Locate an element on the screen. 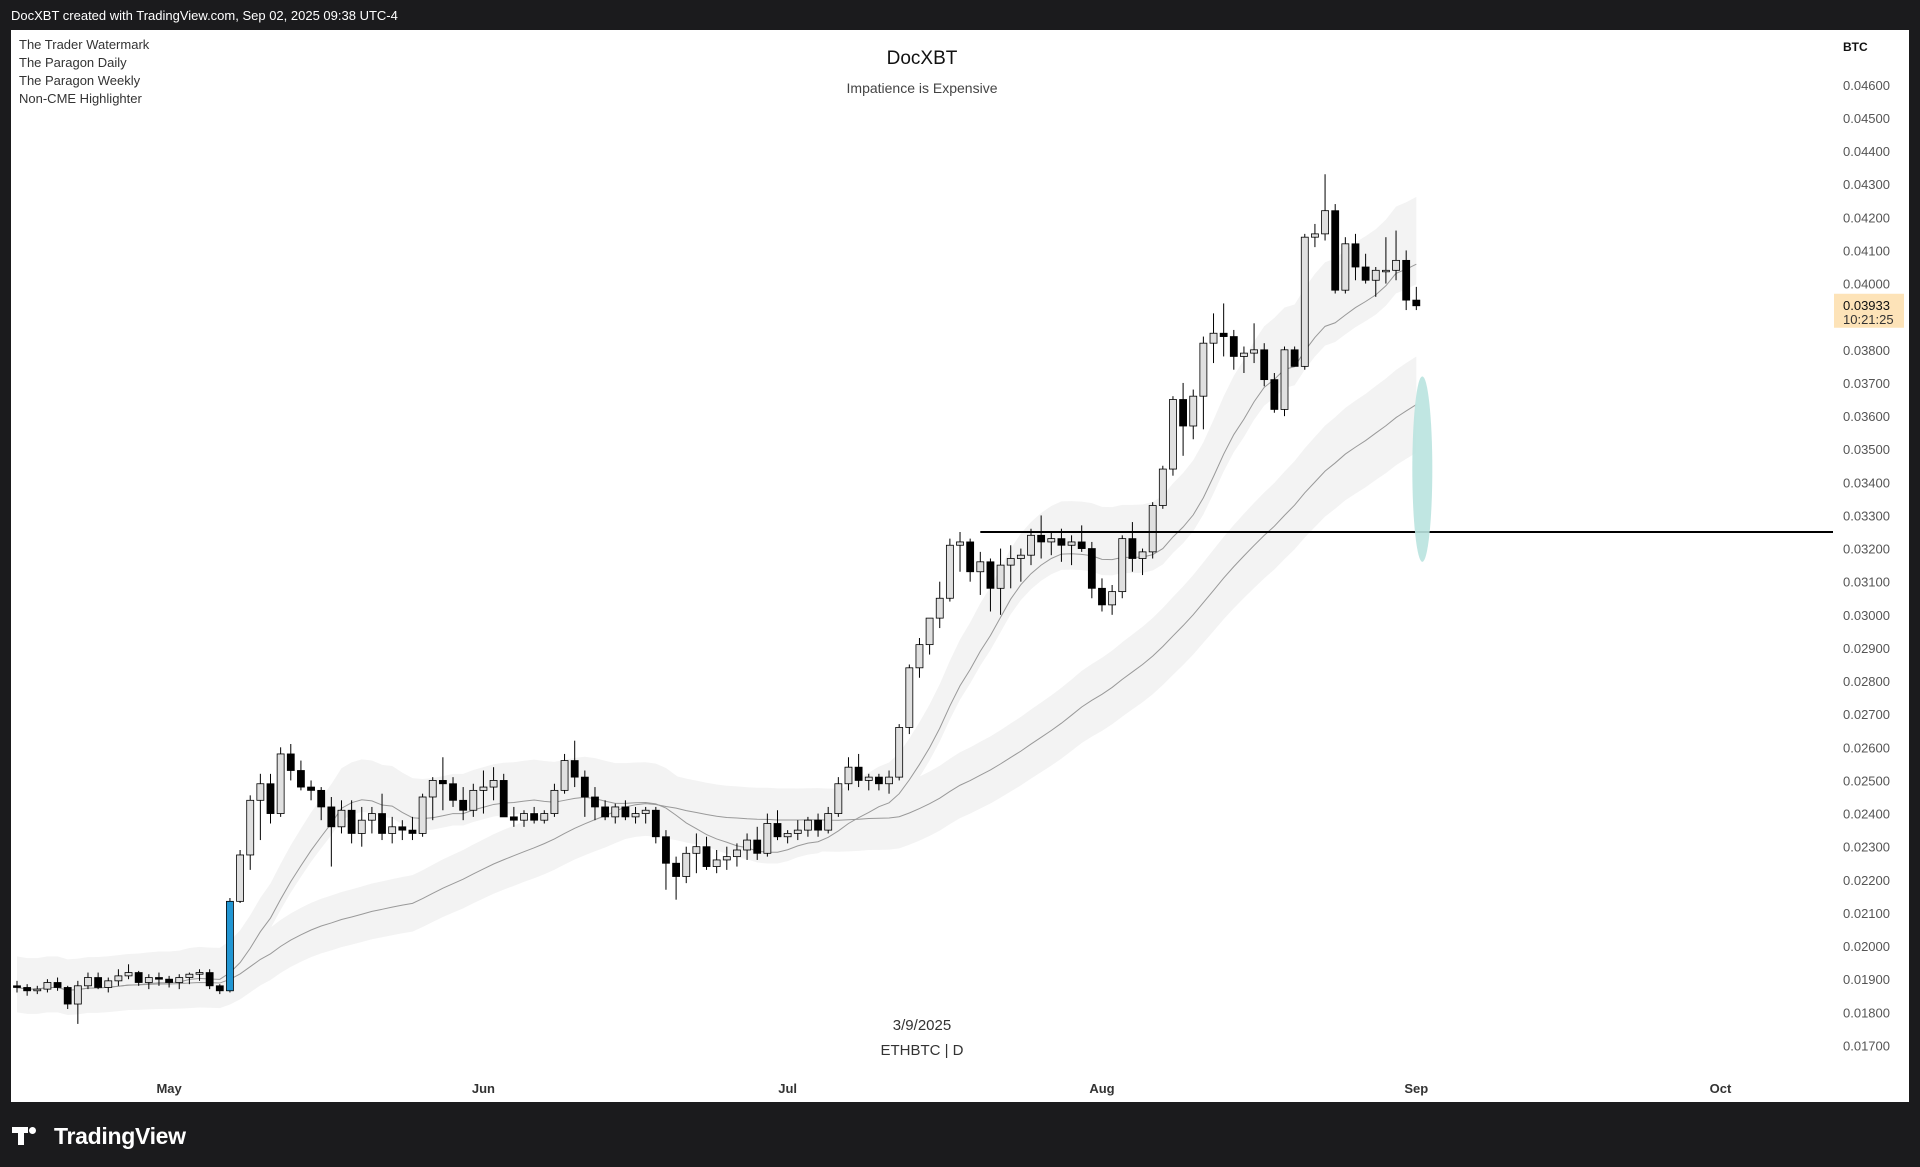  time-tick-label: Jun is located at coordinates (483, 1088).